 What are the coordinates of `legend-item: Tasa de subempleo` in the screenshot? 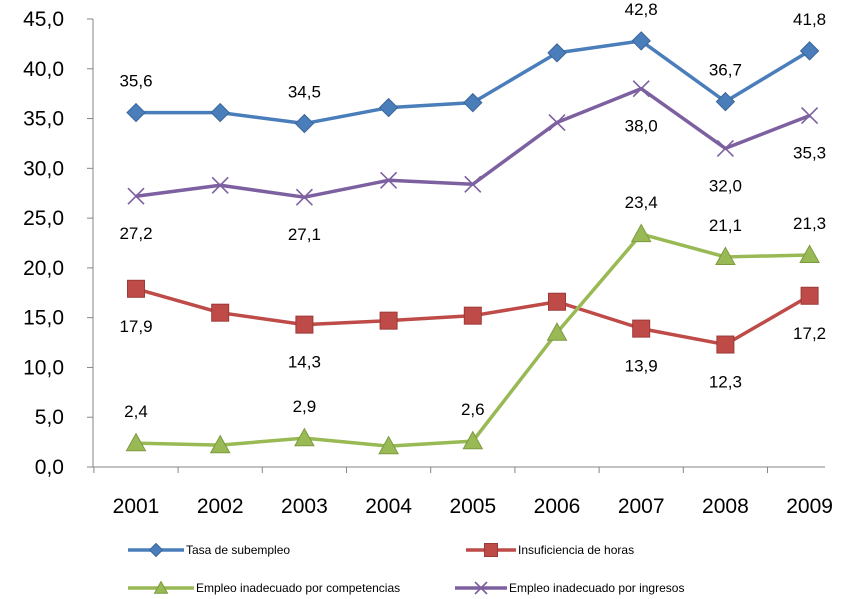 It's located at (209, 550).